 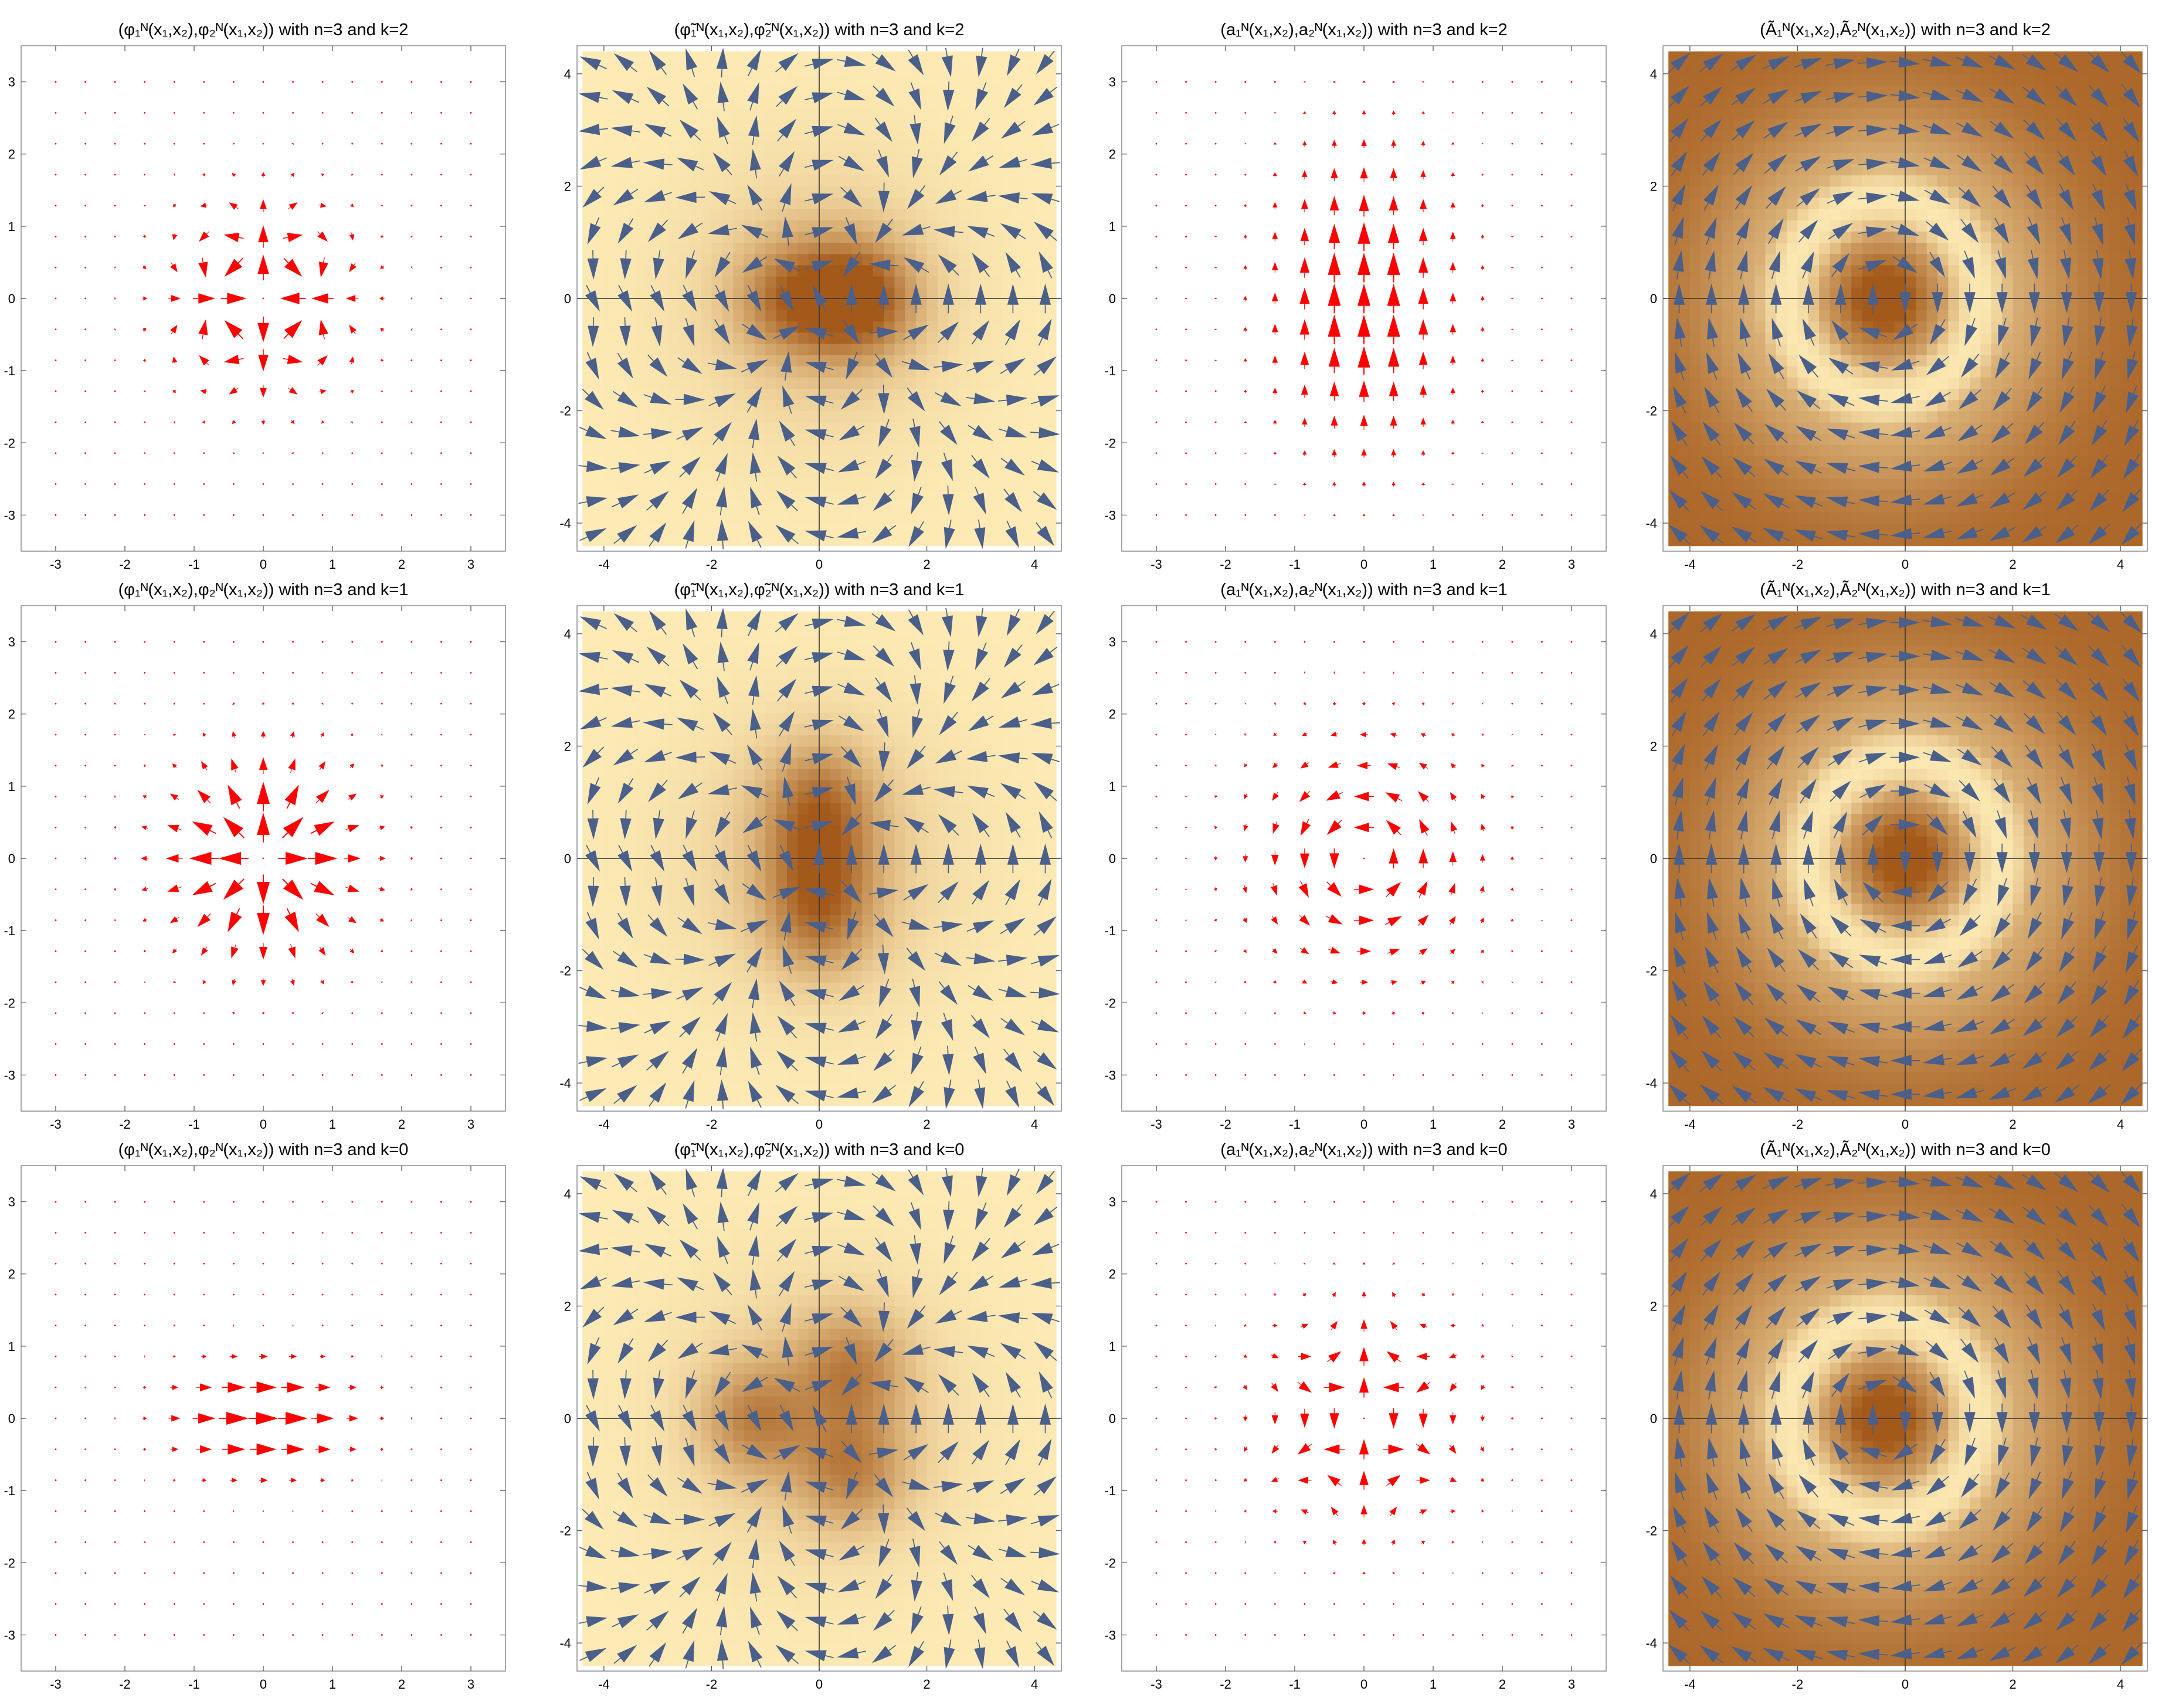 I want to click on y-tick-label: 0, so click(x=1112, y=858).